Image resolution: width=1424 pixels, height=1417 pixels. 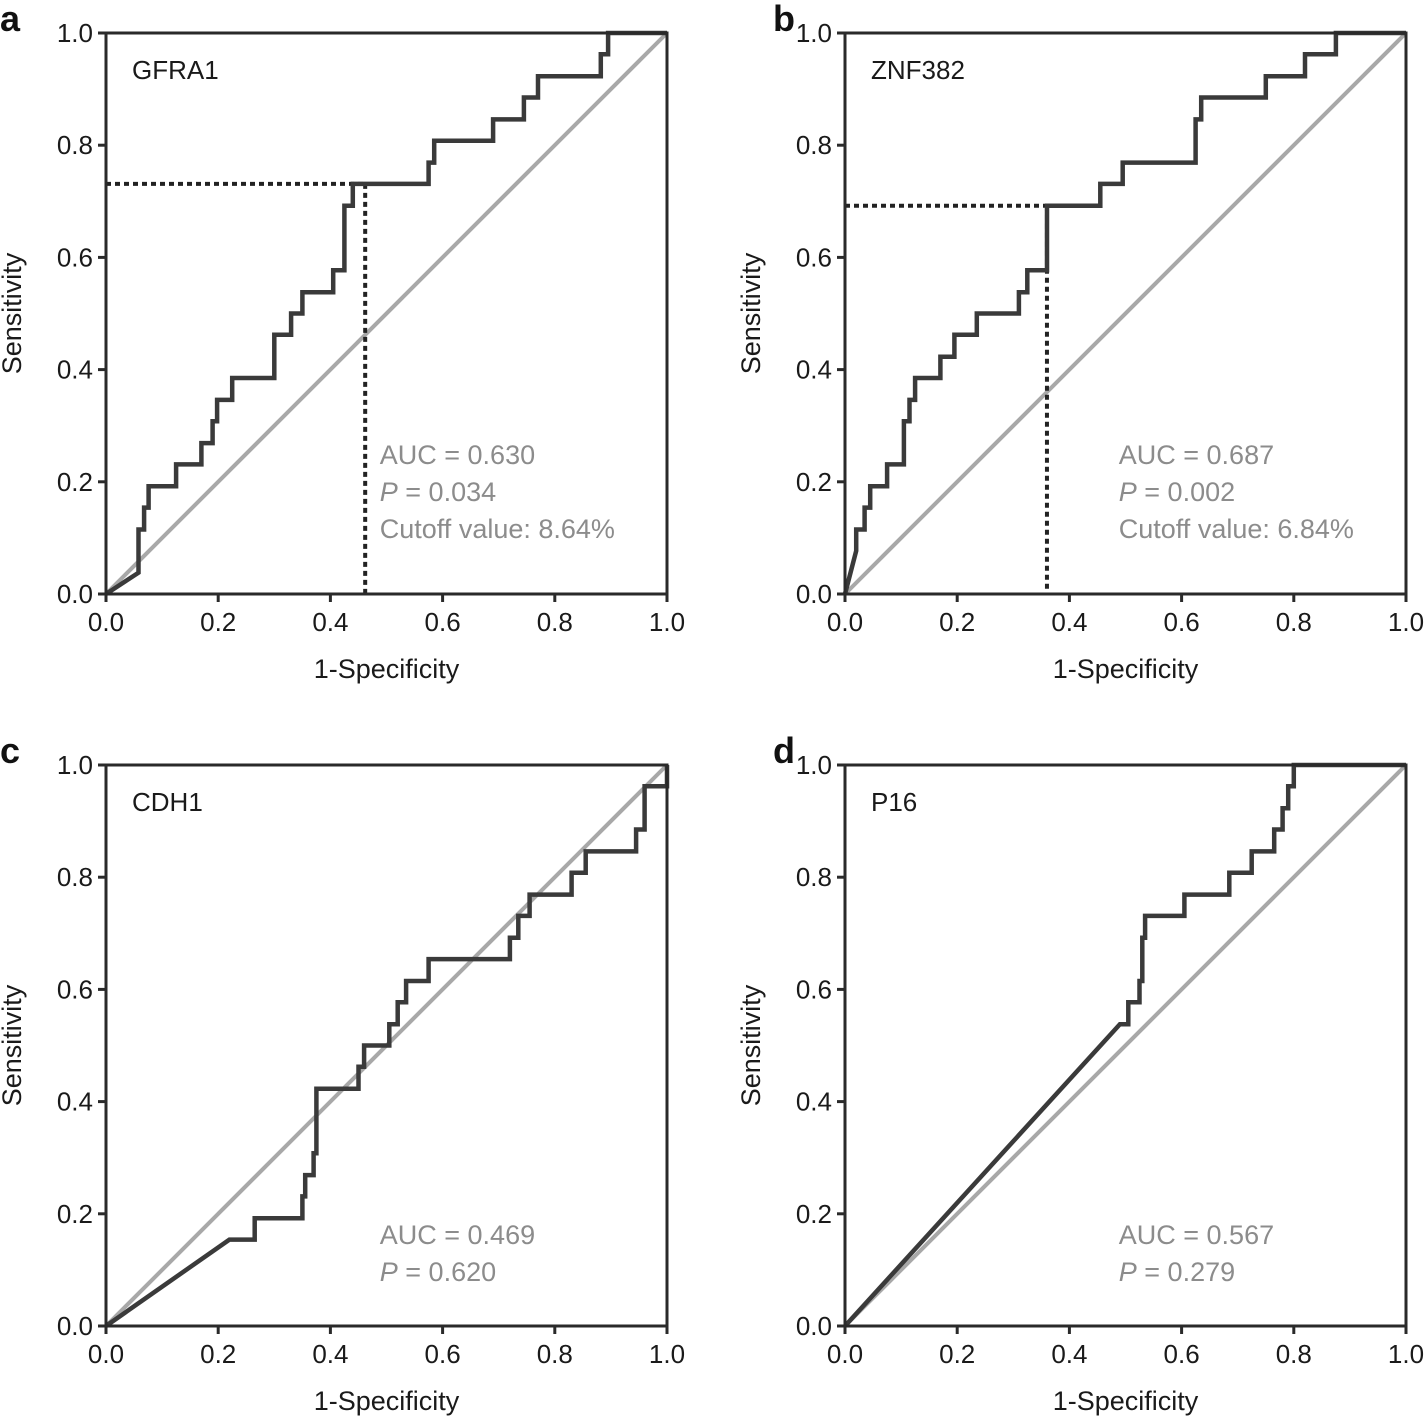 I want to click on cutoff-value-text: Cutoff value: 8.64%, so click(x=497, y=529).